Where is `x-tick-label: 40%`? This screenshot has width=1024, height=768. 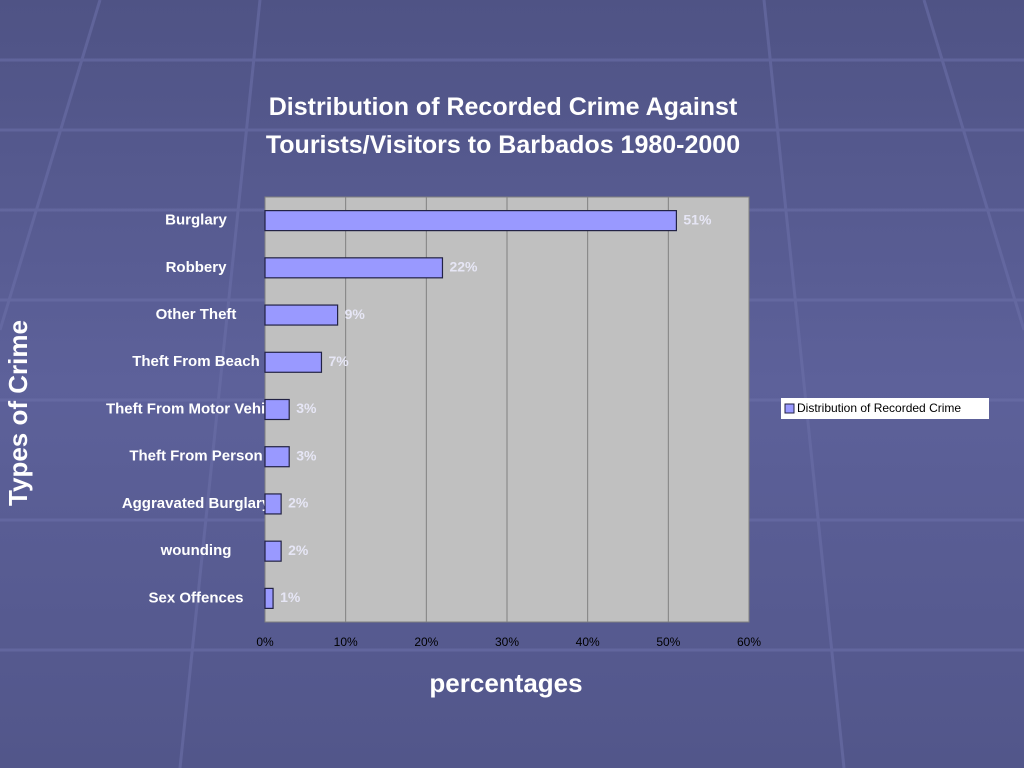
x-tick-label: 40% is located at coordinates (588, 642).